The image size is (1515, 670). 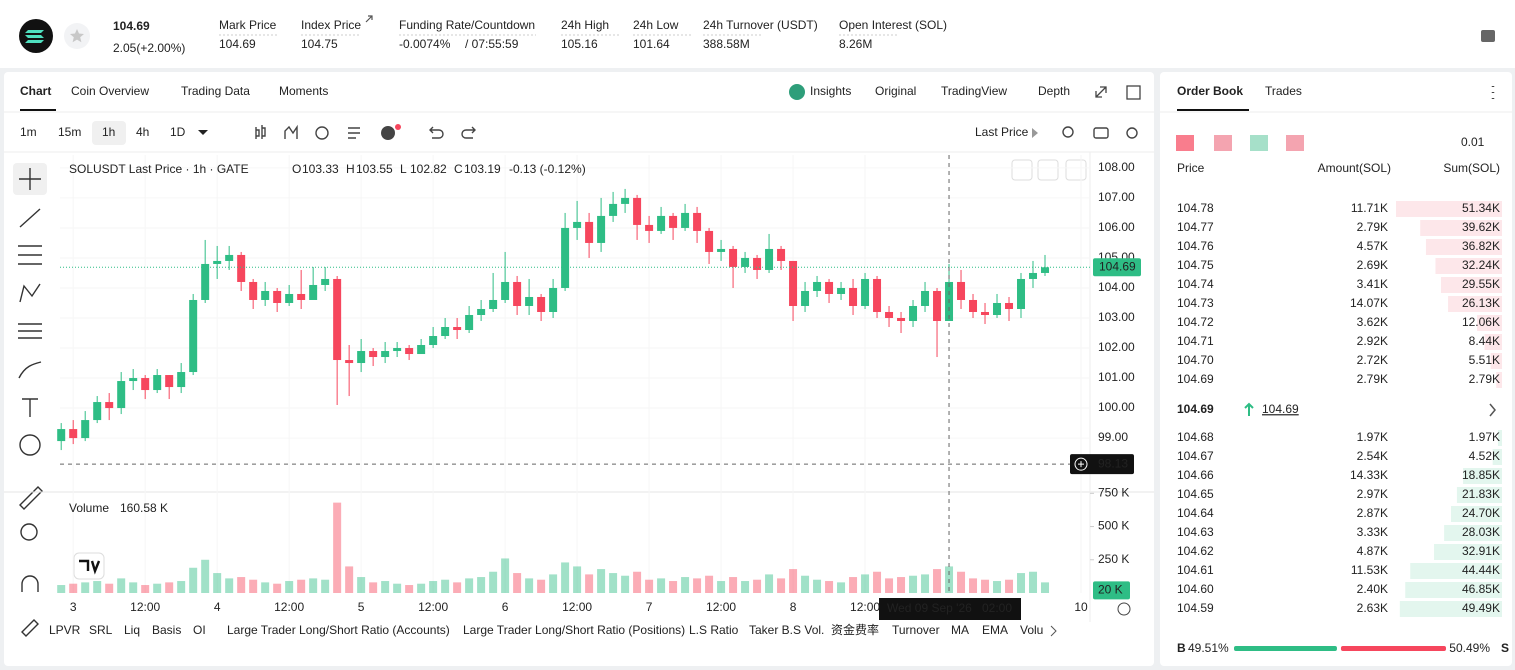 I want to click on indicator: OI, so click(x=199, y=630).